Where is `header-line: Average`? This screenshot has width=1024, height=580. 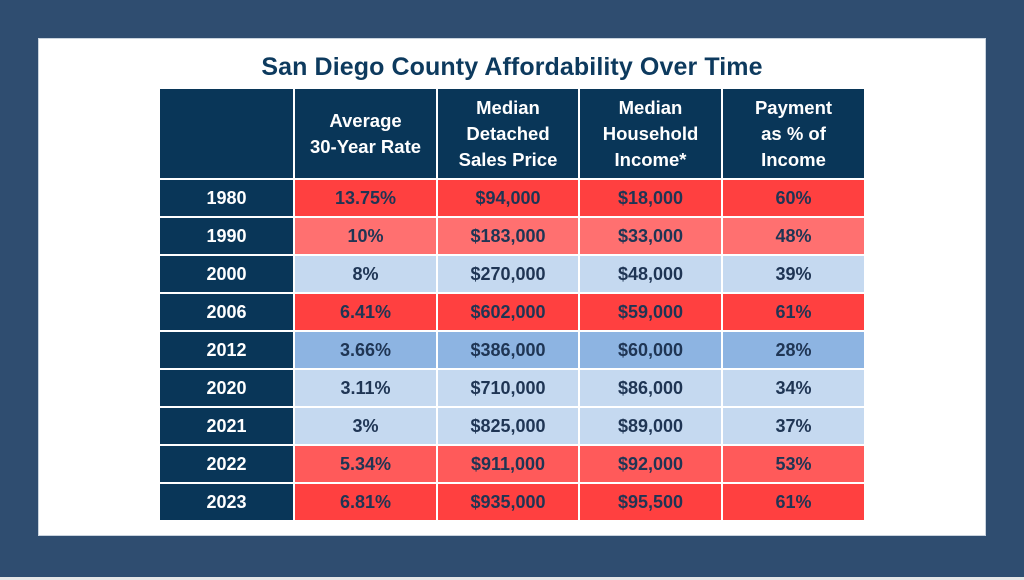
header-line: Average is located at coordinates (365, 120).